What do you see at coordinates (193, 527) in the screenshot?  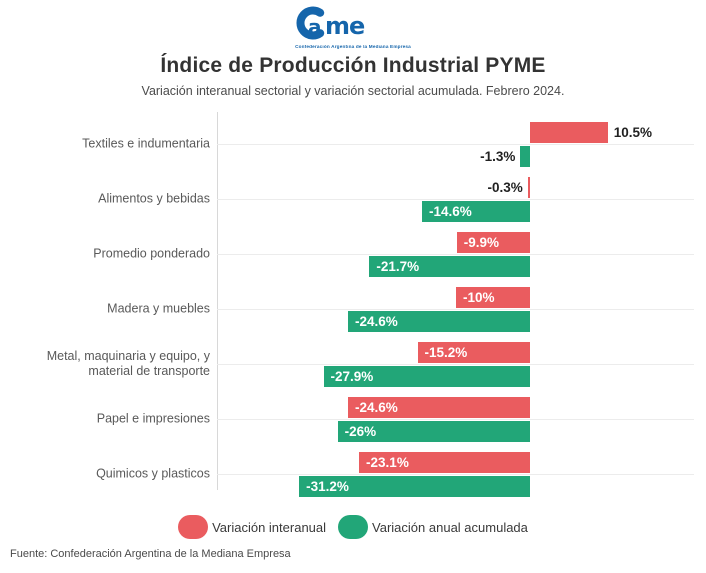 I see `legend-swatch-red` at bounding box center [193, 527].